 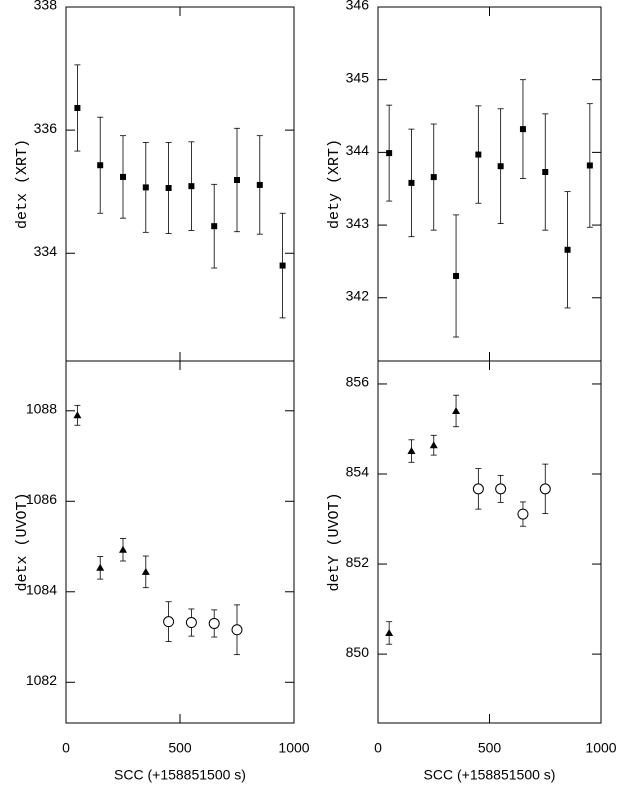 I want to click on y-tick-label: 856, so click(x=358, y=382).